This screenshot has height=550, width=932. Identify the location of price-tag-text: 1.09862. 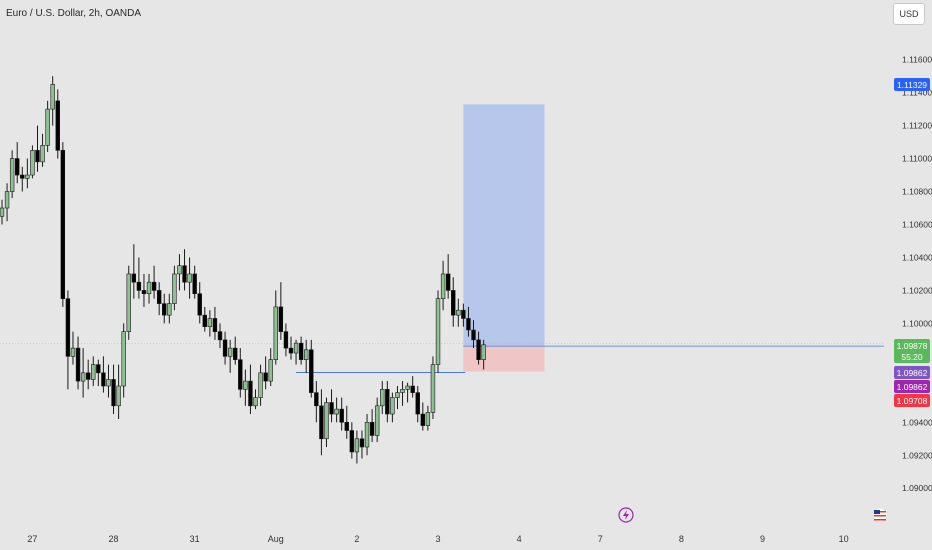
(912, 373).